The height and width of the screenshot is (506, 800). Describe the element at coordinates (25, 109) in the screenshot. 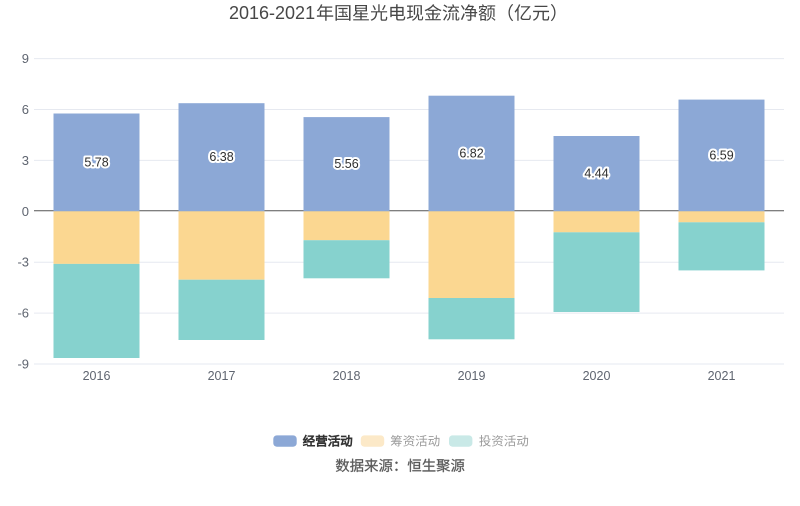

I see `svg-text: 6` at that location.